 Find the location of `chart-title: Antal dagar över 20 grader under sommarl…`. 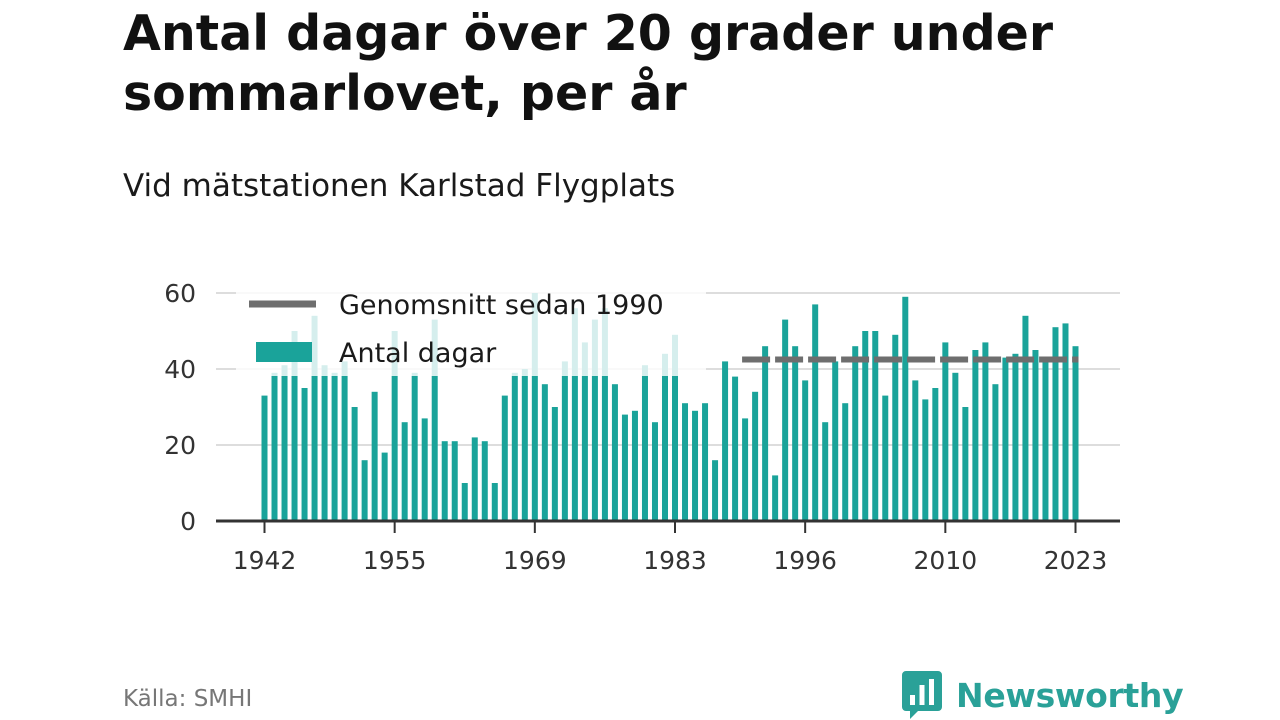

chart-title: Antal dagar över 20 grader under sommarl… is located at coordinates (588, 63).